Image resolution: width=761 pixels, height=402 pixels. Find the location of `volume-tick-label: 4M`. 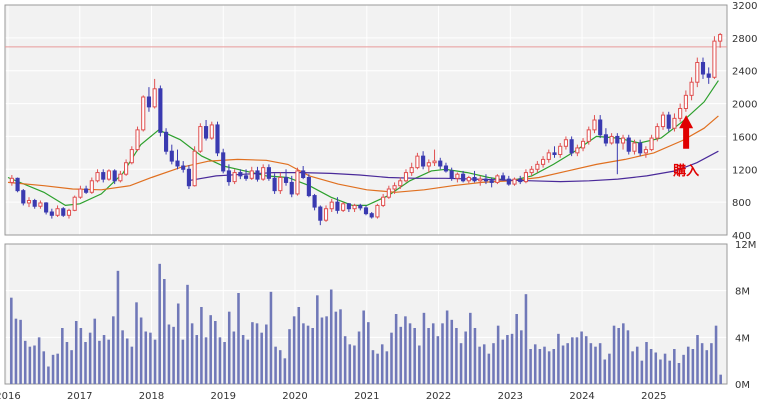

volume-tick-label: 4M is located at coordinates (742, 338).